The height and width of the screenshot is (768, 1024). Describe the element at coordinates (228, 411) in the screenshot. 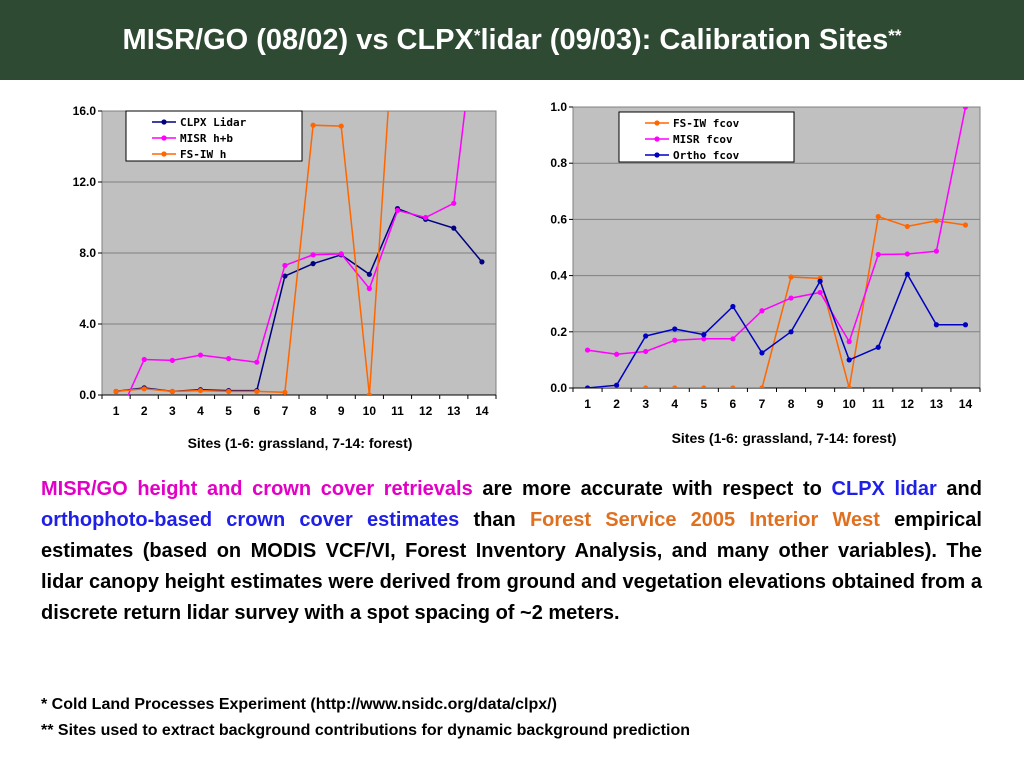

I see `x-tick-label: 5` at that location.